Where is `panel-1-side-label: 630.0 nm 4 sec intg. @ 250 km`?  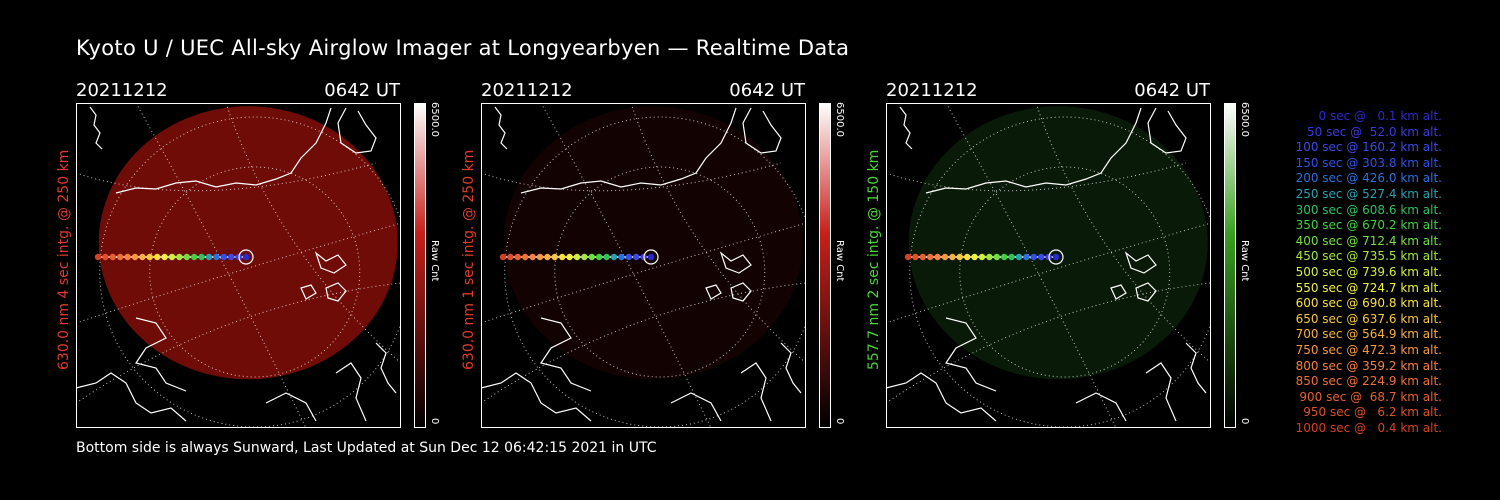 panel-1-side-label: 630.0 nm 4 sec intg. @ 250 km is located at coordinates (64, 259).